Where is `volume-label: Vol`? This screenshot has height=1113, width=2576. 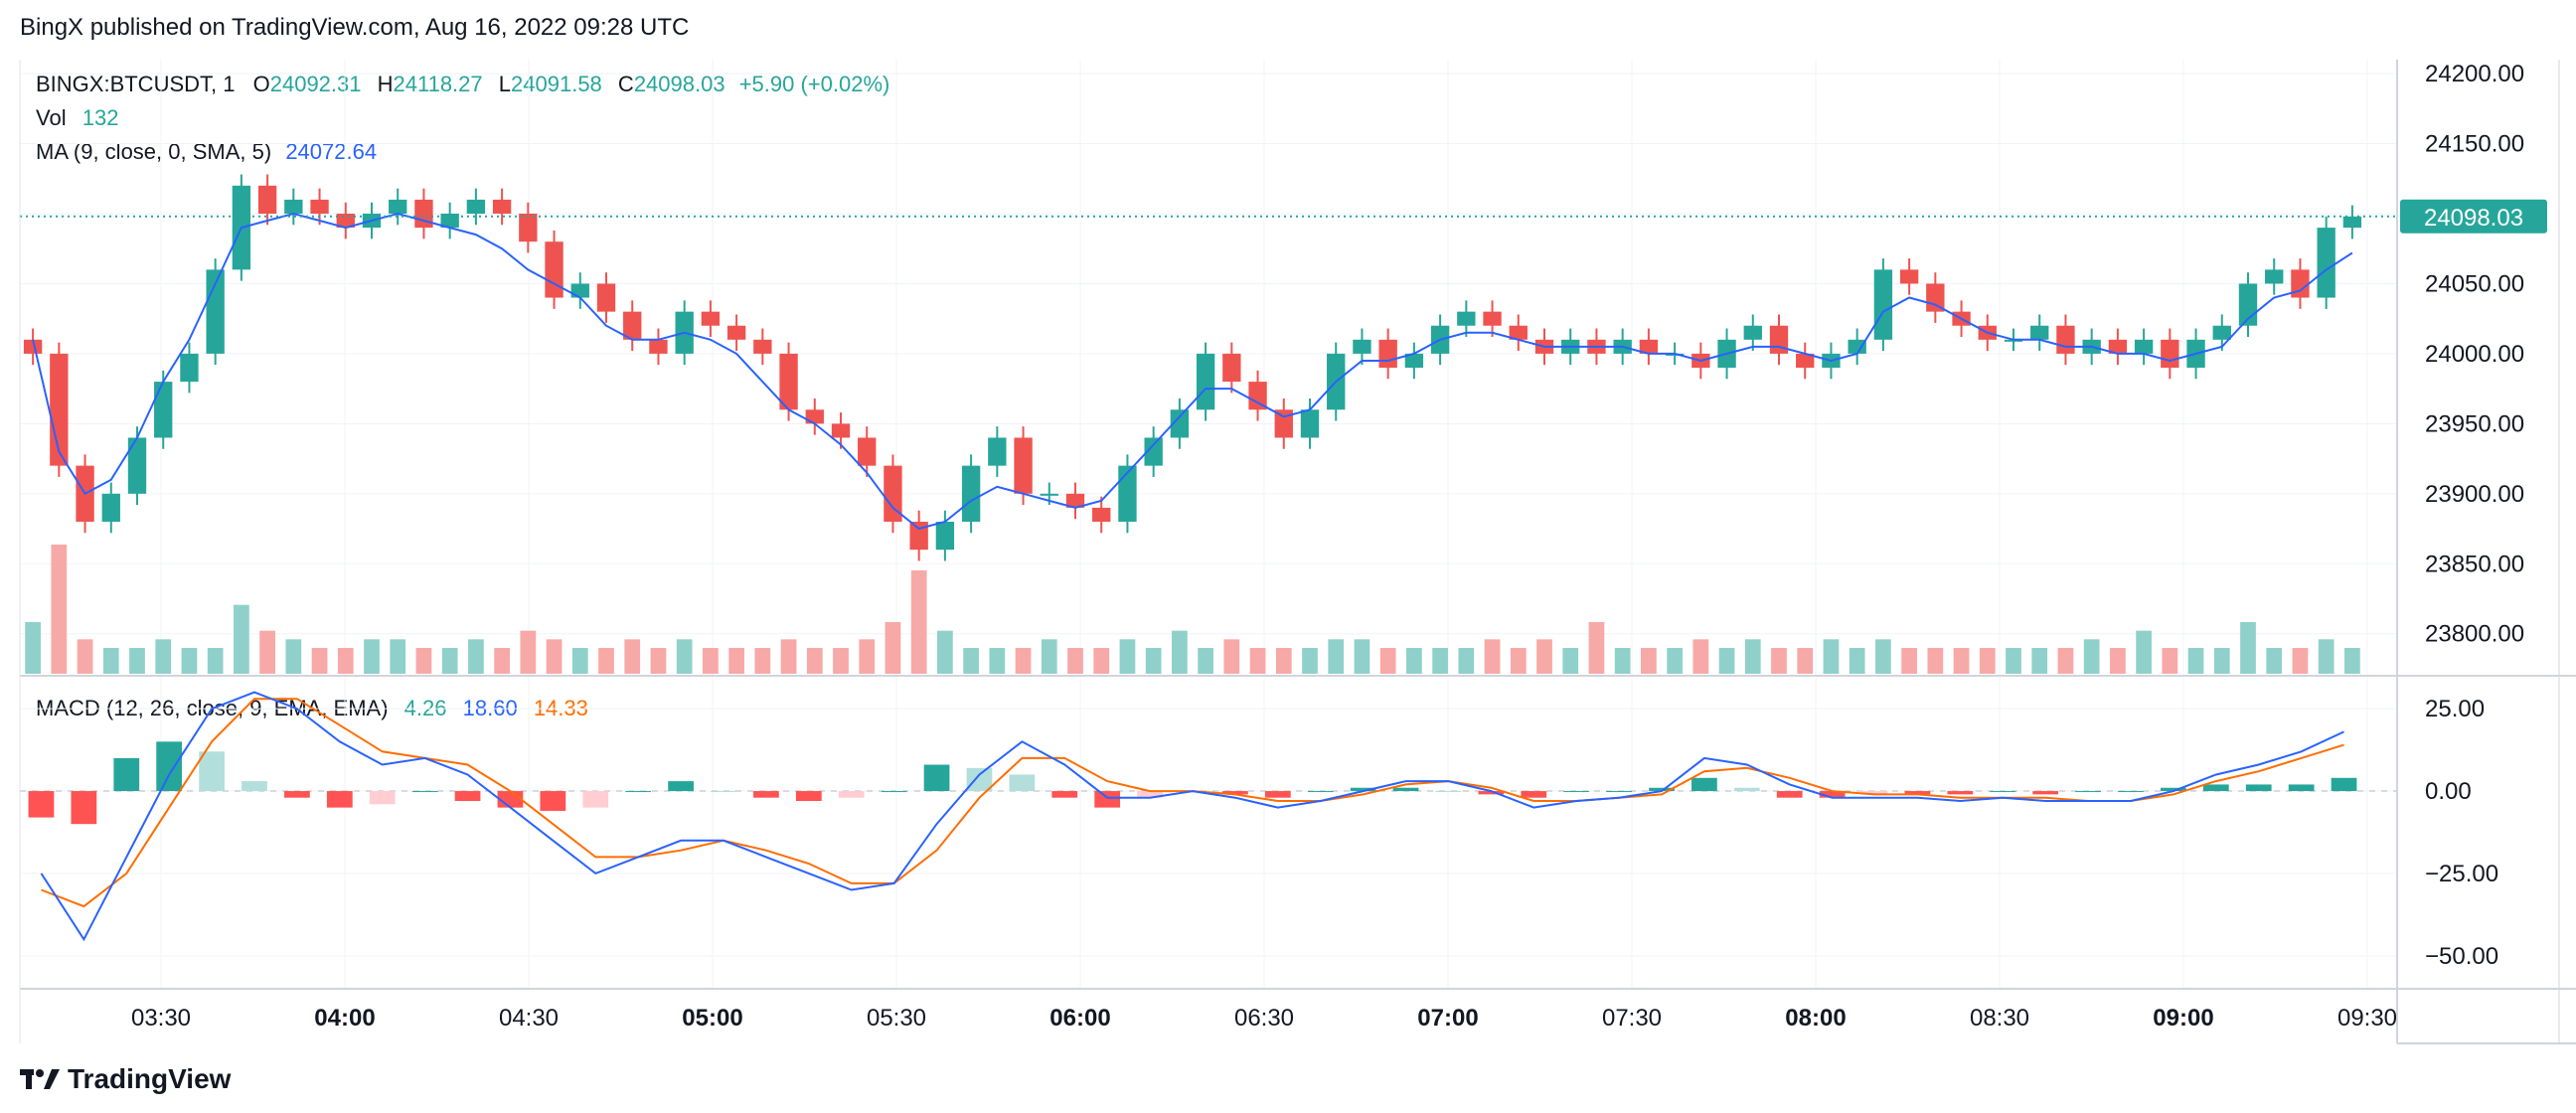 volume-label: Vol is located at coordinates (51, 118).